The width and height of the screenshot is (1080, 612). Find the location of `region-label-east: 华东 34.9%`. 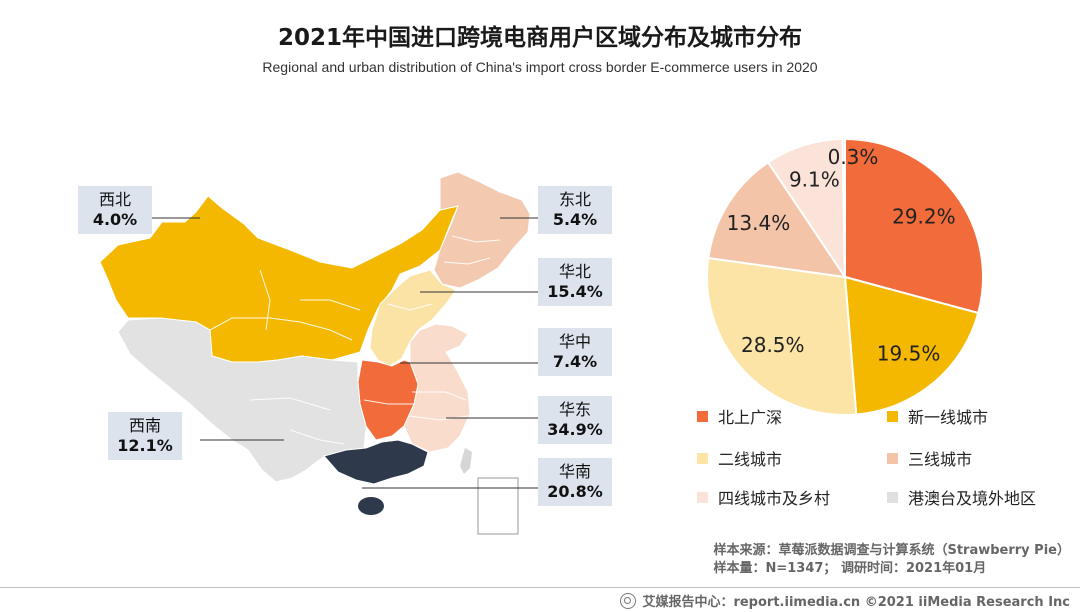

region-label-east: 华东 34.9% is located at coordinates (575, 420).